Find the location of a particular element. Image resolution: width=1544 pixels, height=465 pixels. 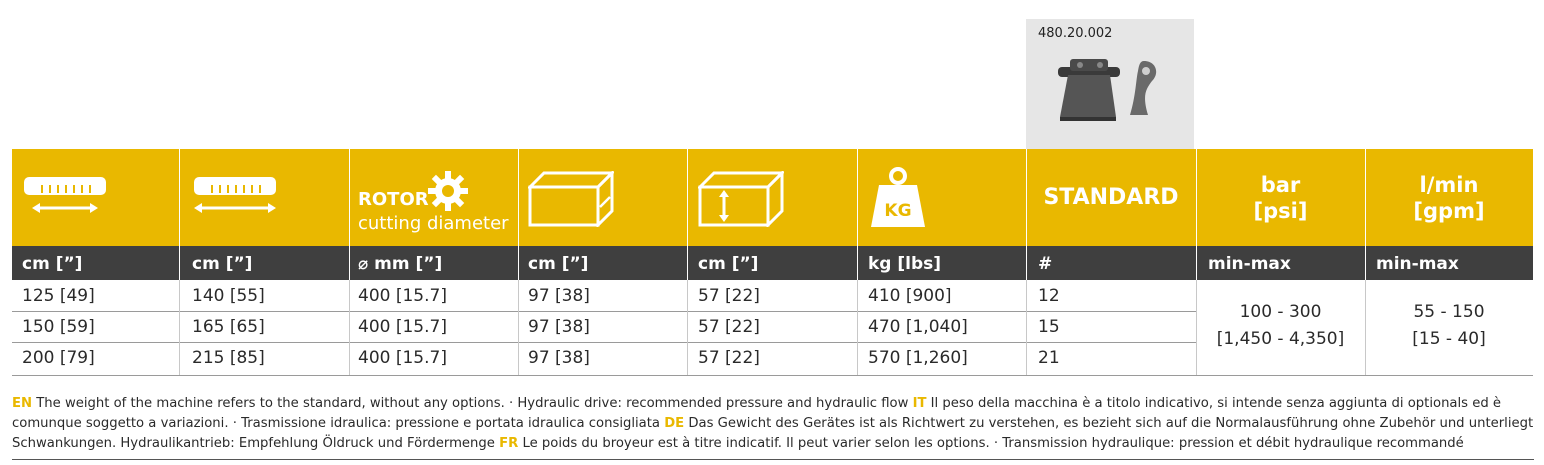

table-row-2-rotor-diameter: 400 [15.7] is located at coordinates (402, 327).